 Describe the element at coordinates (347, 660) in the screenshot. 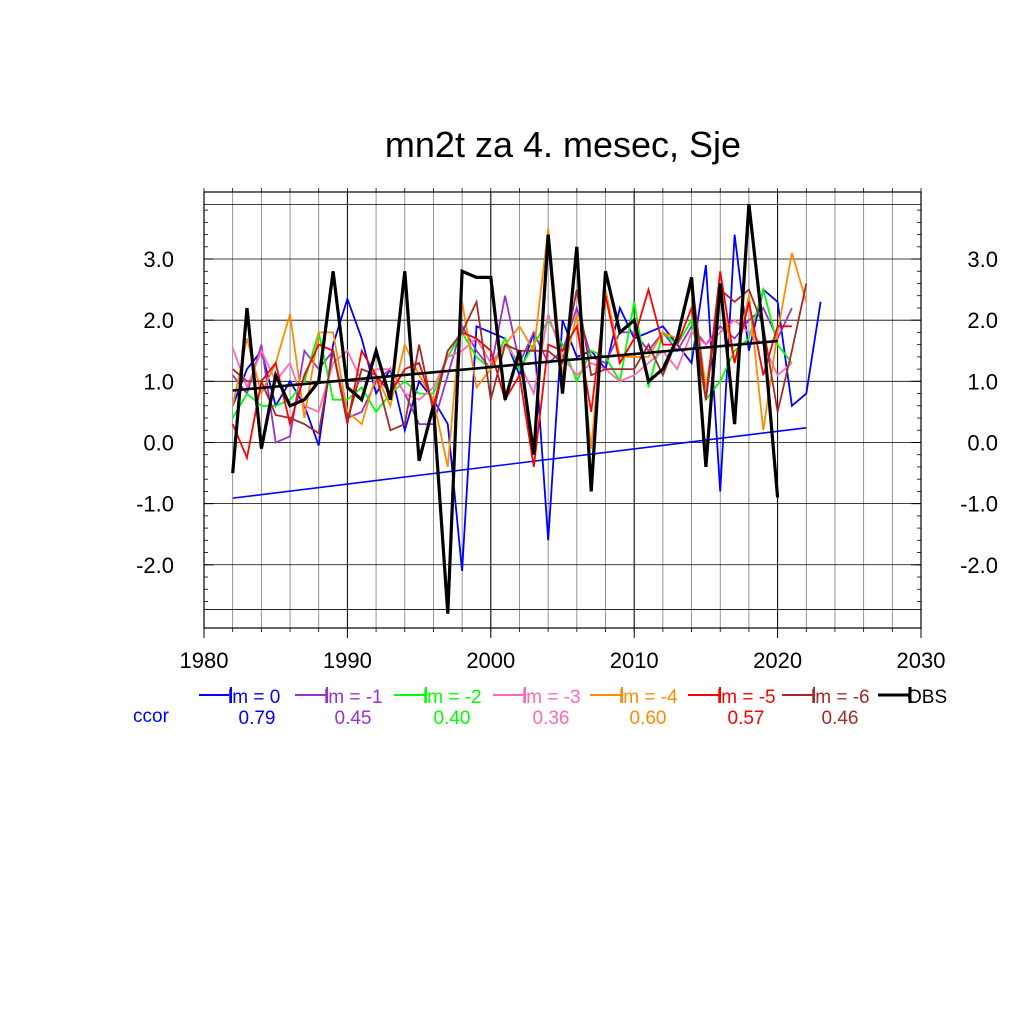

I see `x-tick-label: 1990` at that location.